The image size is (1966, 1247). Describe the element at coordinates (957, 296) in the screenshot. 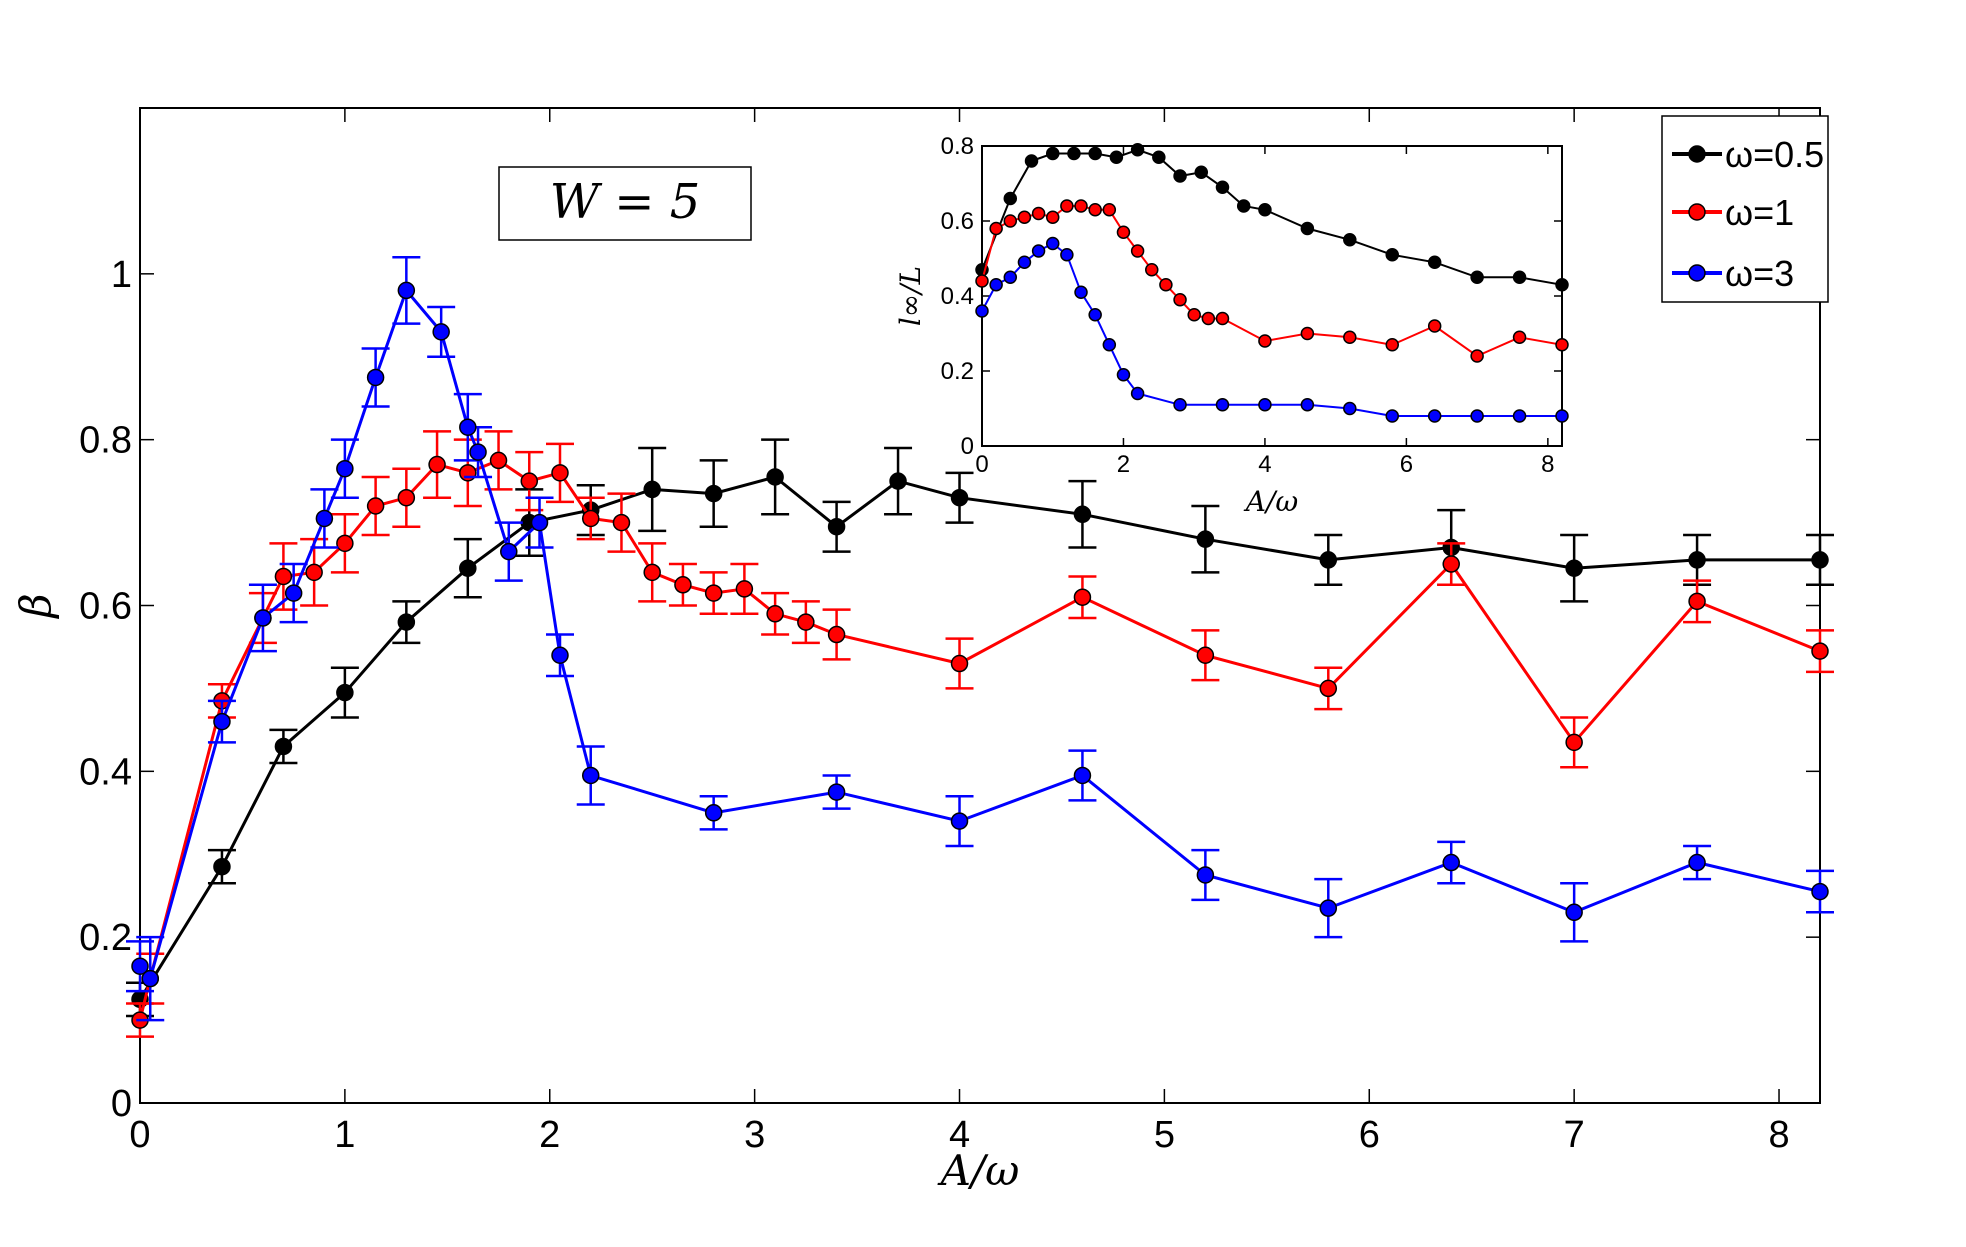

I see `inset-y-tick-label: 0.4` at that location.